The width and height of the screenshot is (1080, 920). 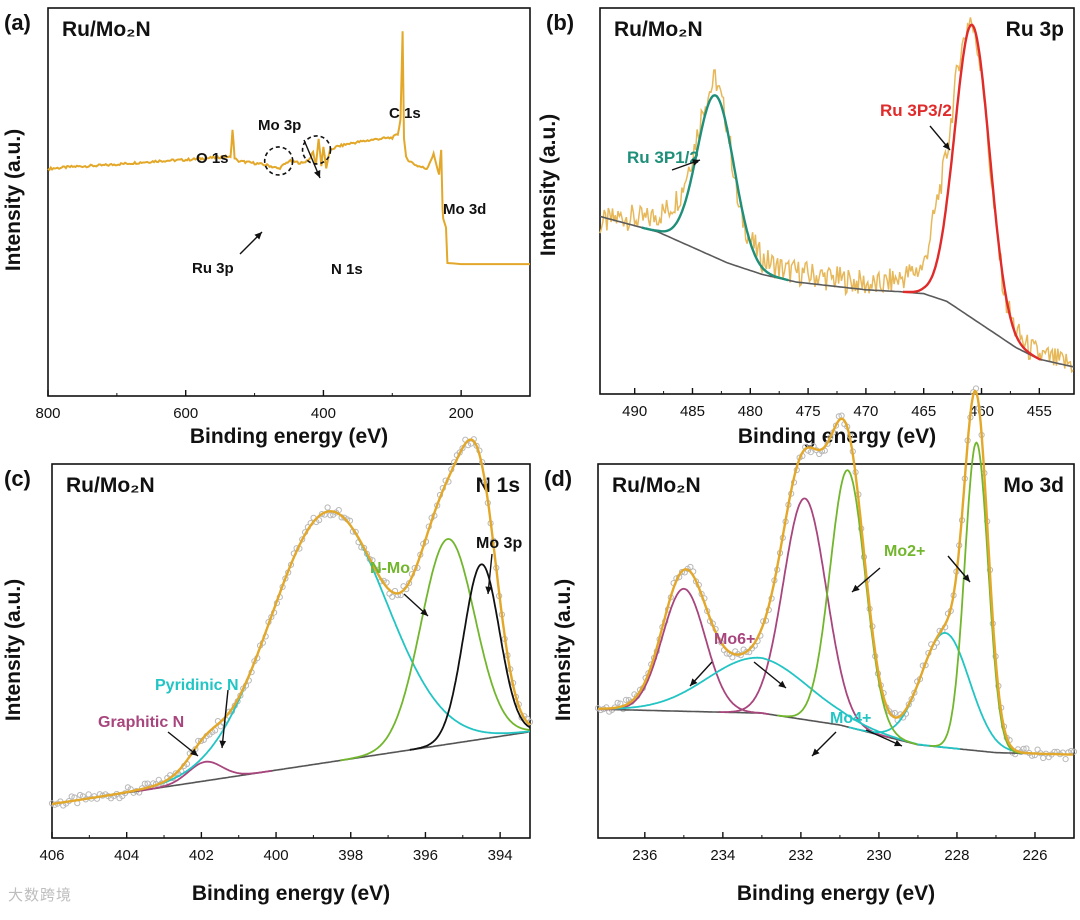 What do you see at coordinates (197, 685) in the screenshot?
I see `component-label: Pyridinic N` at bounding box center [197, 685].